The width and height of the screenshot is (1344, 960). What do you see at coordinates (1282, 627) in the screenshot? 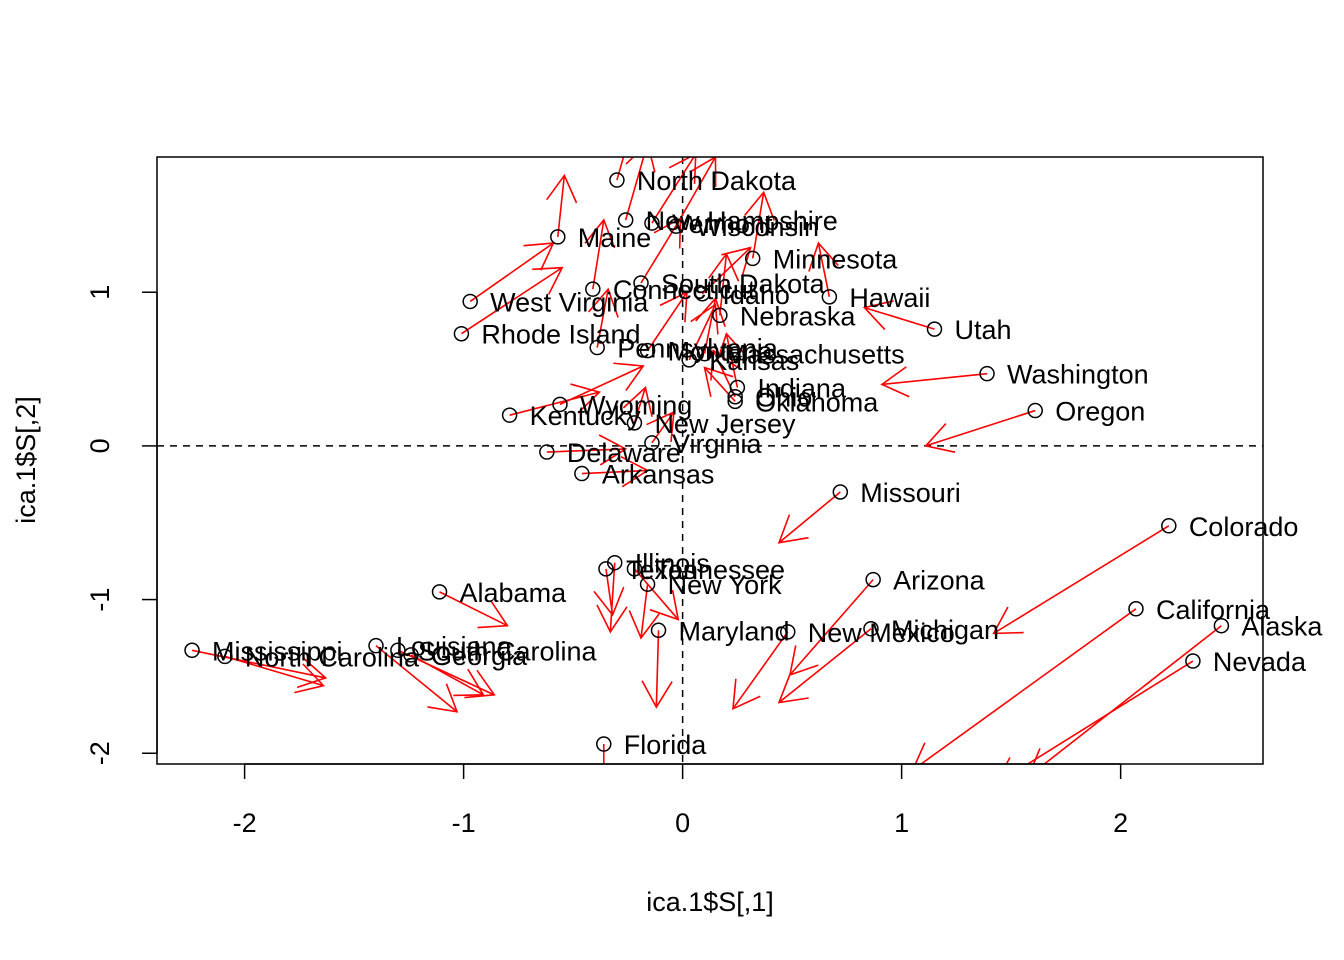
I see `point-label: Alaska` at bounding box center [1282, 627].